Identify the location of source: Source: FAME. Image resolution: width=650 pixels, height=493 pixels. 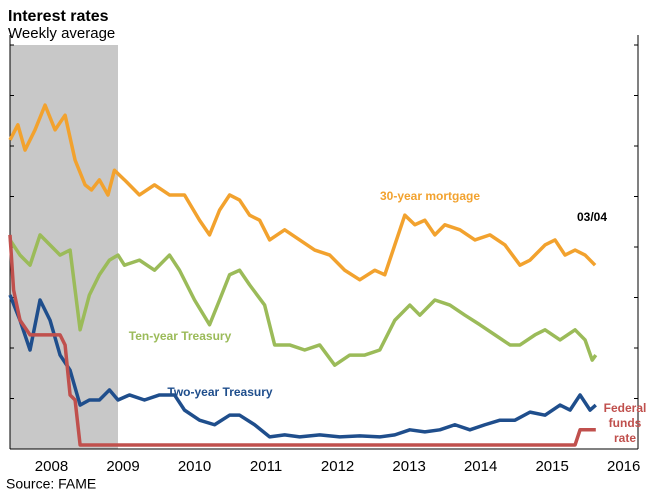
(51, 484).